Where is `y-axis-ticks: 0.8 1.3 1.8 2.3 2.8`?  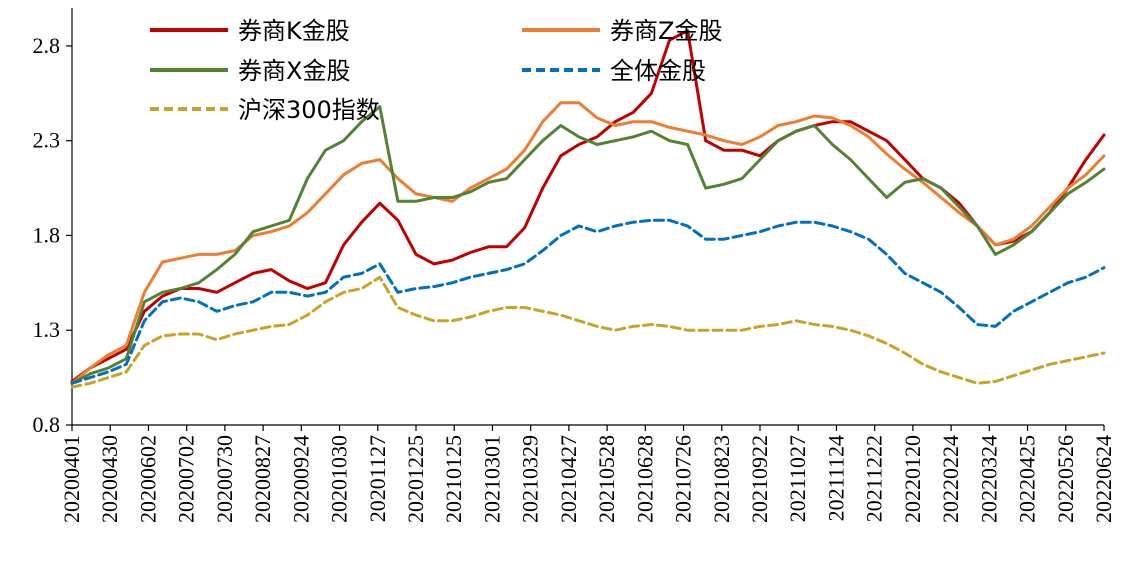
y-axis-ticks: 0.8 1.3 1.8 2.3 2.8 is located at coordinates (52, 235).